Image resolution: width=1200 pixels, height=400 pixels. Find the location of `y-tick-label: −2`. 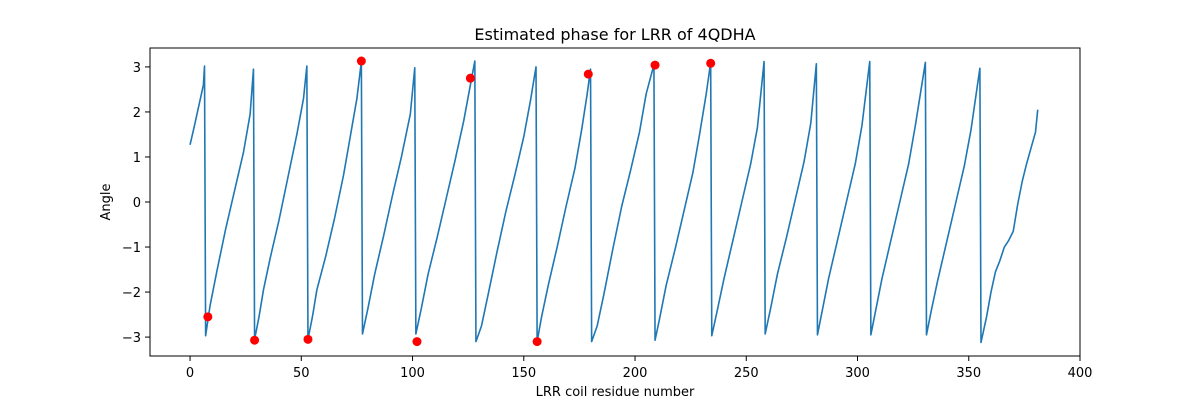

y-tick-label: −2 is located at coordinates (131, 293).